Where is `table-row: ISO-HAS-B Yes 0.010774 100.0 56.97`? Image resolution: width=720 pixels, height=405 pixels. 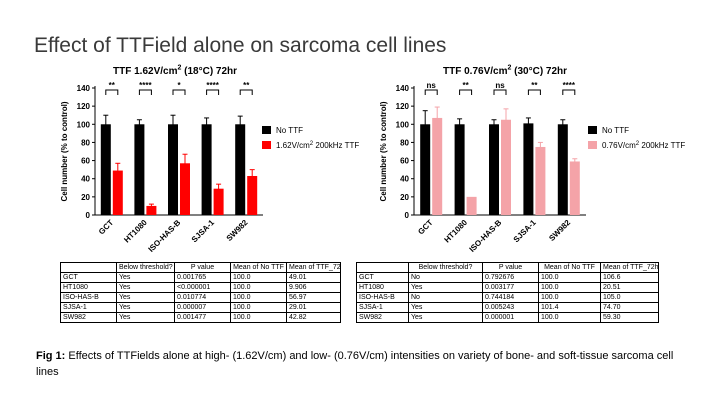
table-row: ISO-HAS-B Yes 0.010774 100.0 56.97 is located at coordinates (200, 297).